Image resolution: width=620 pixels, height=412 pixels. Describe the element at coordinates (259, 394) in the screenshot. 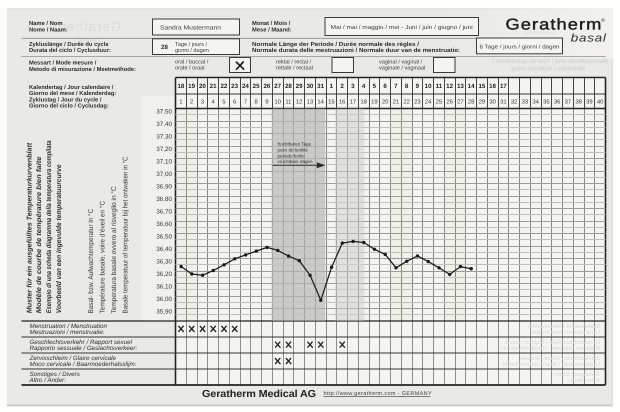

I see `svg-text: Geratherm Medical AG` at that location.